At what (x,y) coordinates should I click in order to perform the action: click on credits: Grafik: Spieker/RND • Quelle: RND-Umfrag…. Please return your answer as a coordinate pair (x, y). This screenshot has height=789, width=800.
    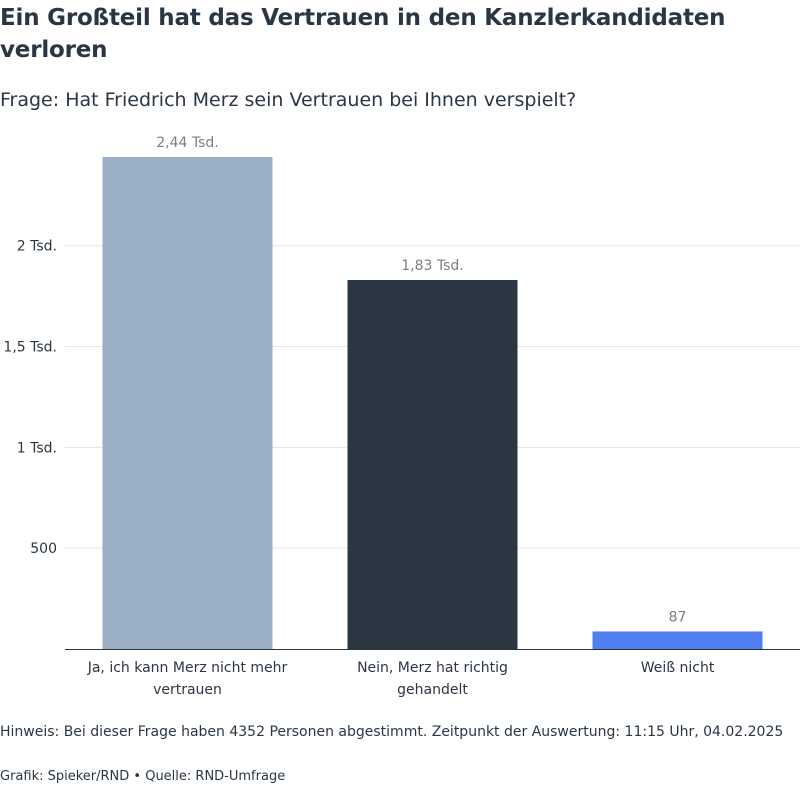
    Looking at the image, I should click on (143, 776).